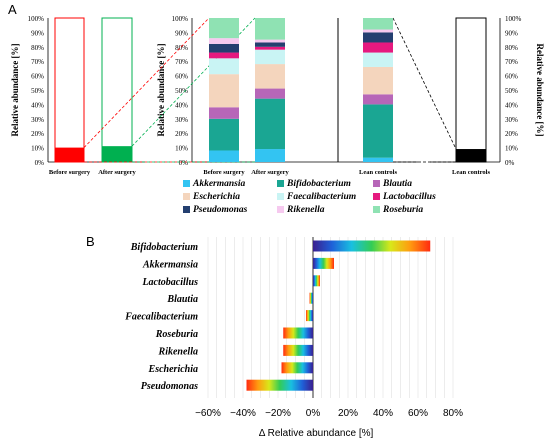  What do you see at coordinates (220, 210) in the screenshot?
I see `legend-label: Pseudomonas` at bounding box center [220, 210].